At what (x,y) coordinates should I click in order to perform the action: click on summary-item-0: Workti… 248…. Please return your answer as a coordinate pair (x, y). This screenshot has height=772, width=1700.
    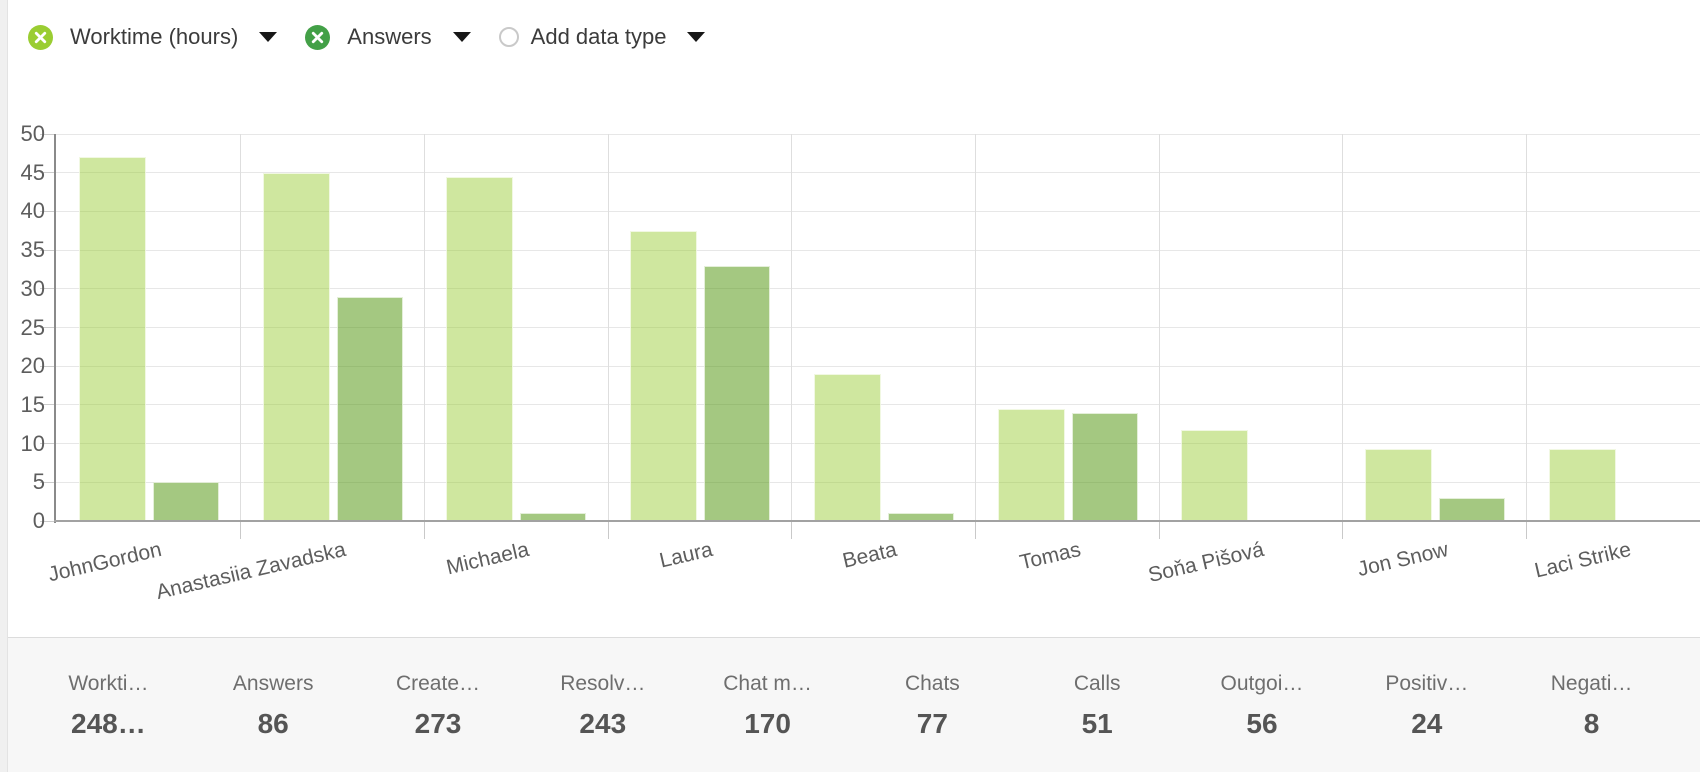
    Looking at the image, I should click on (108, 706).